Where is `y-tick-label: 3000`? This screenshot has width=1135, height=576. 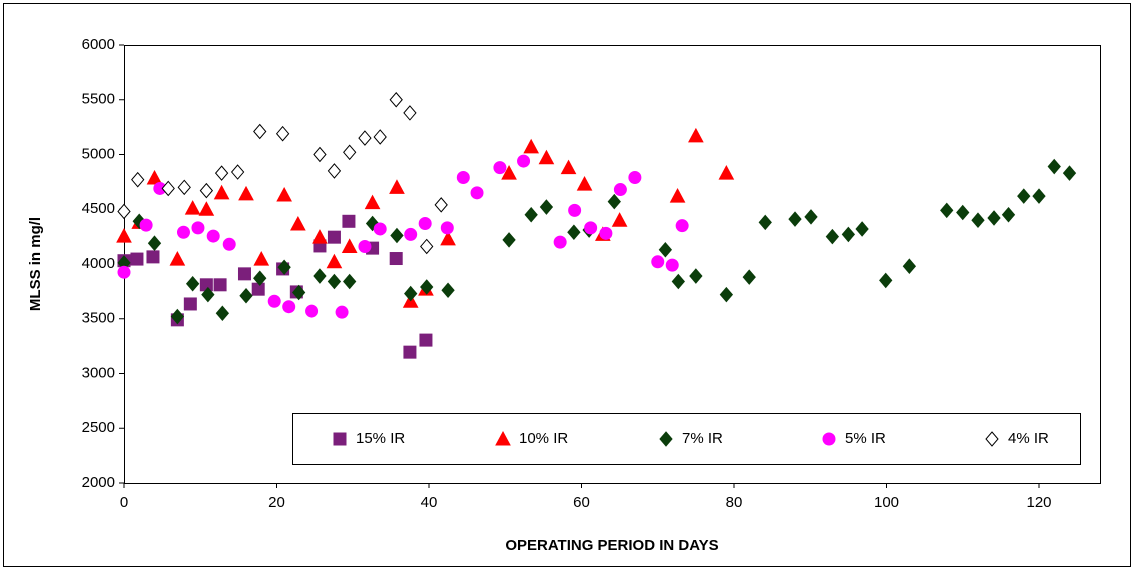 y-tick-label: 3000 is located at coordinates (98, 372).